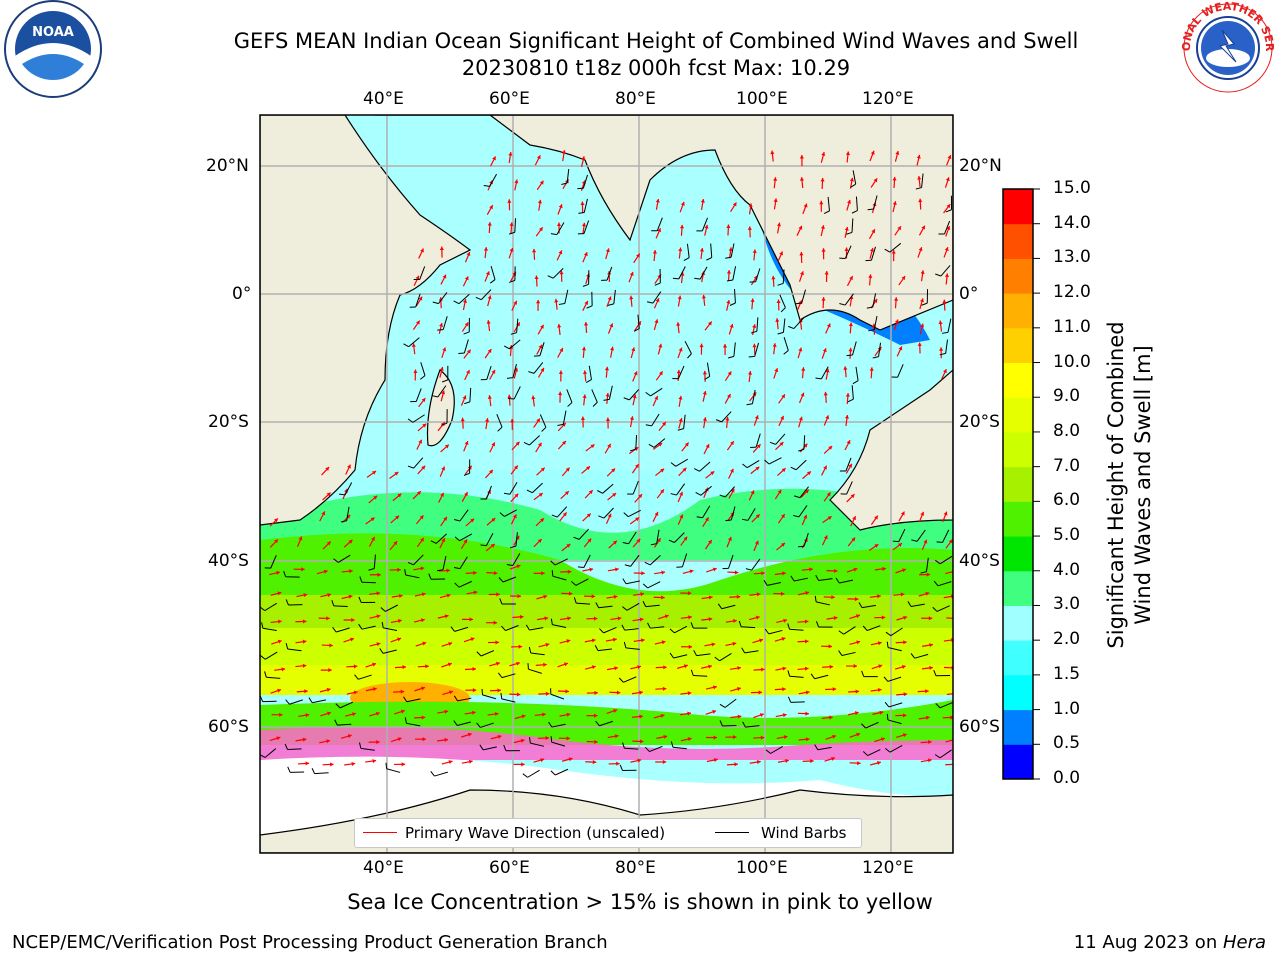 This screenshot has height=960, width=1280. Describe the element at coordinates (53, 49) in the screenshot. I see `noaa-logo: NOAA` at that location.